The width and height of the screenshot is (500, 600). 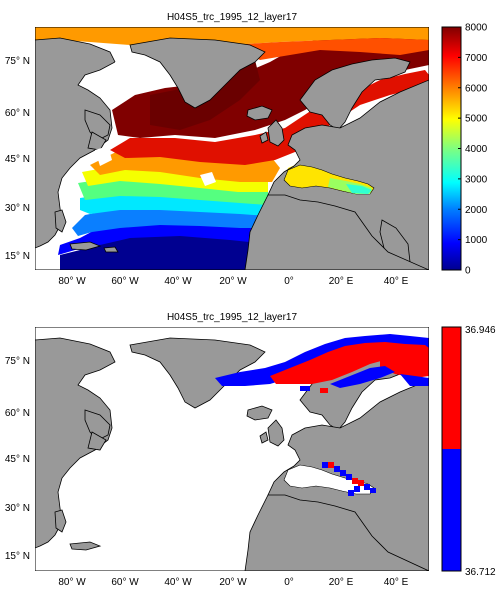 What do you see at coordinates (468, 451) in the screenshot?
I see `panel-2-colorbar: 36.946 36.712` at bounding box center [468, 451].